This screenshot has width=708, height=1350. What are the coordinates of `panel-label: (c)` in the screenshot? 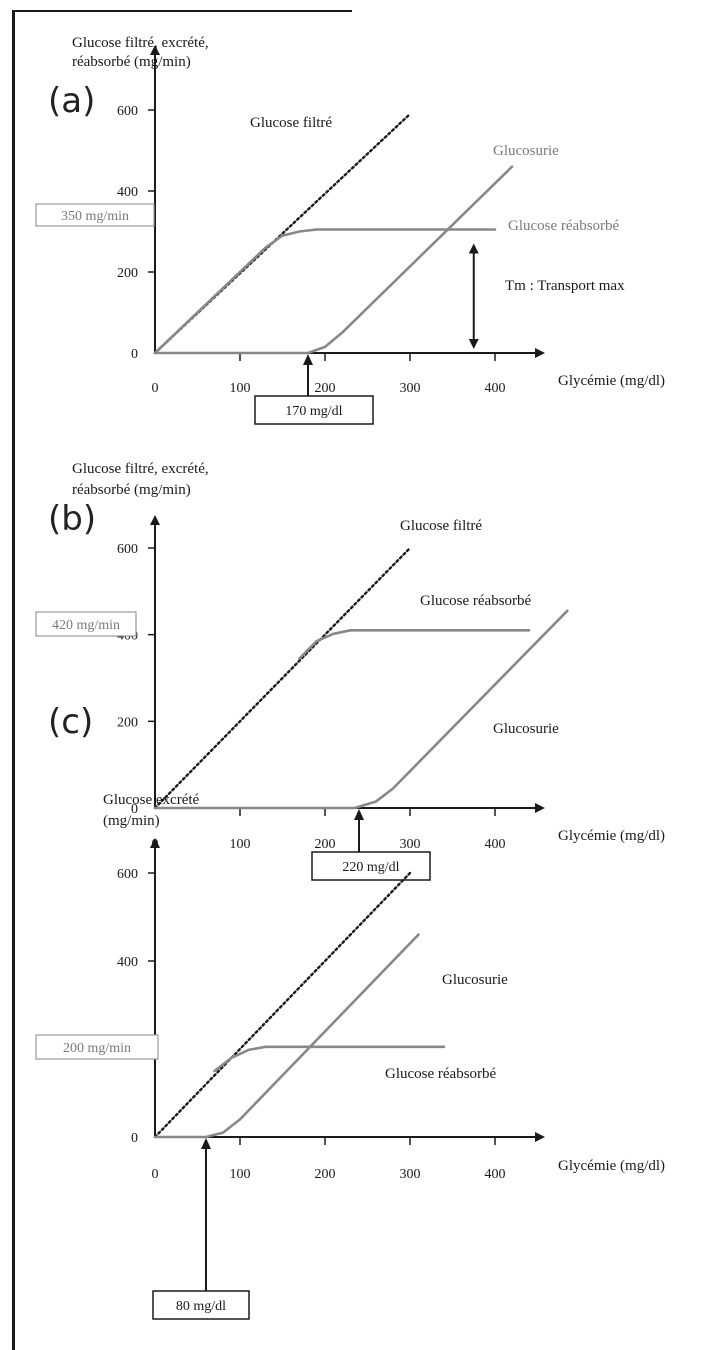 It's located at (70, 722).